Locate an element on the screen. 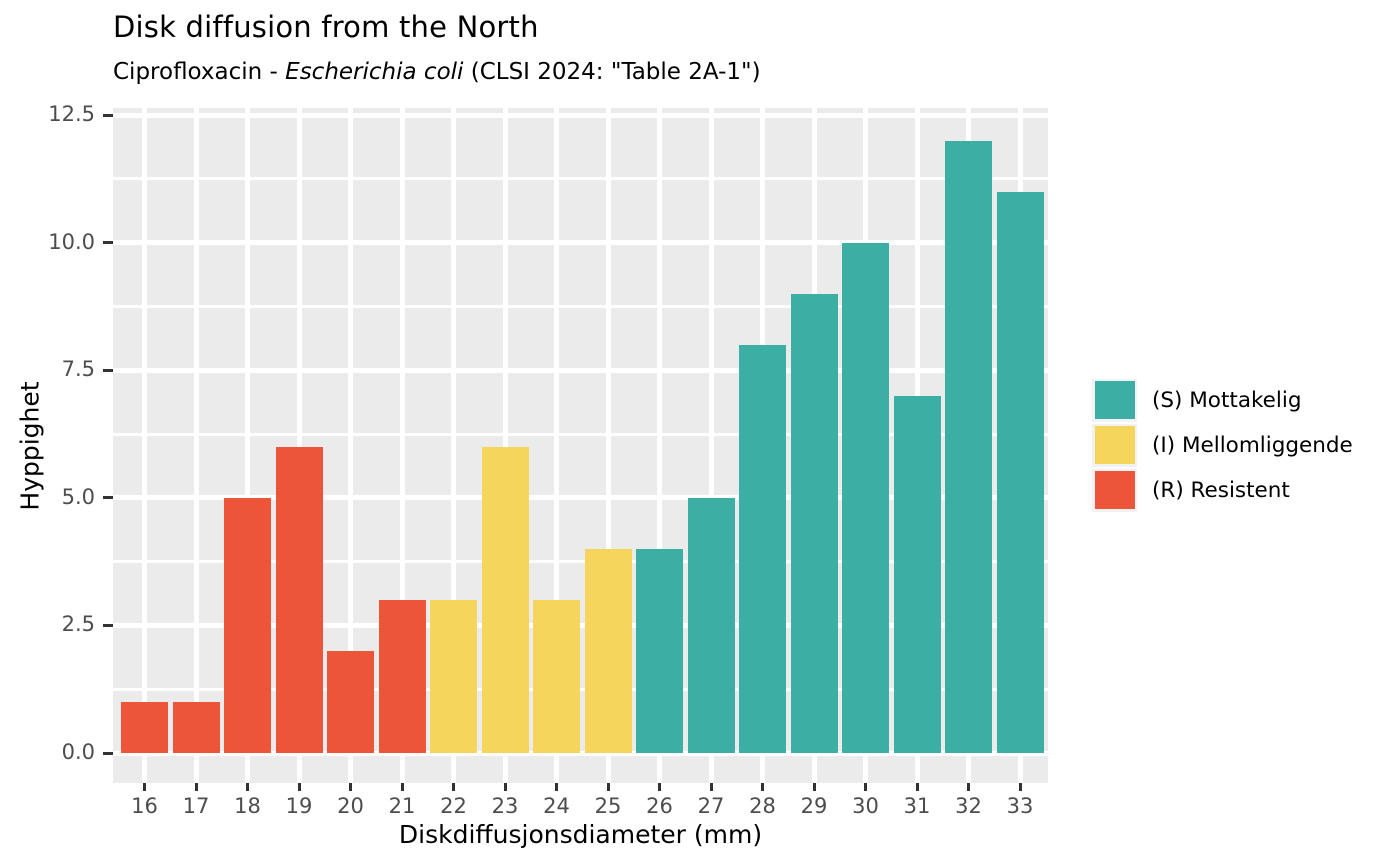 This screenshot has width=1400, height=866. x-tick-label: 33 is located at coordinates (1020, 806).